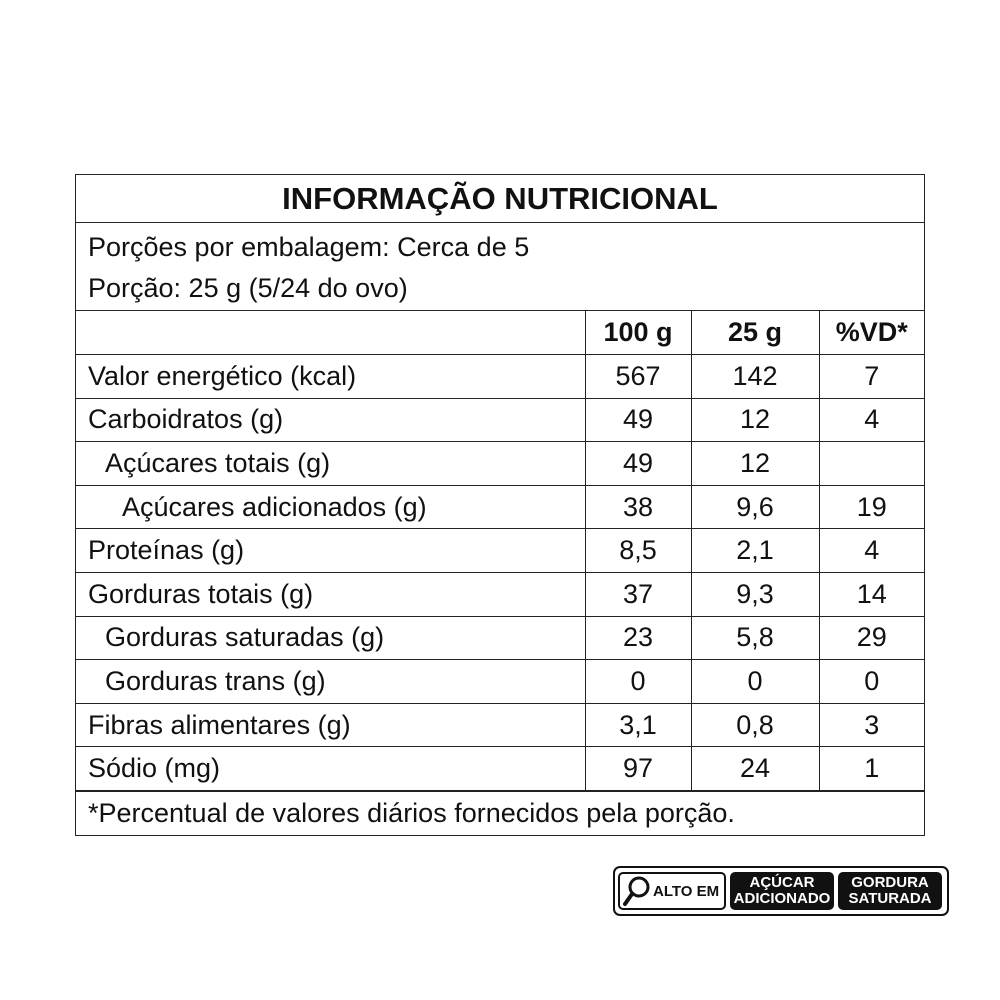 The width and height of the screenshot is (1000, 1000). I want to click on header-serving: 25 g, so click(755, 333).